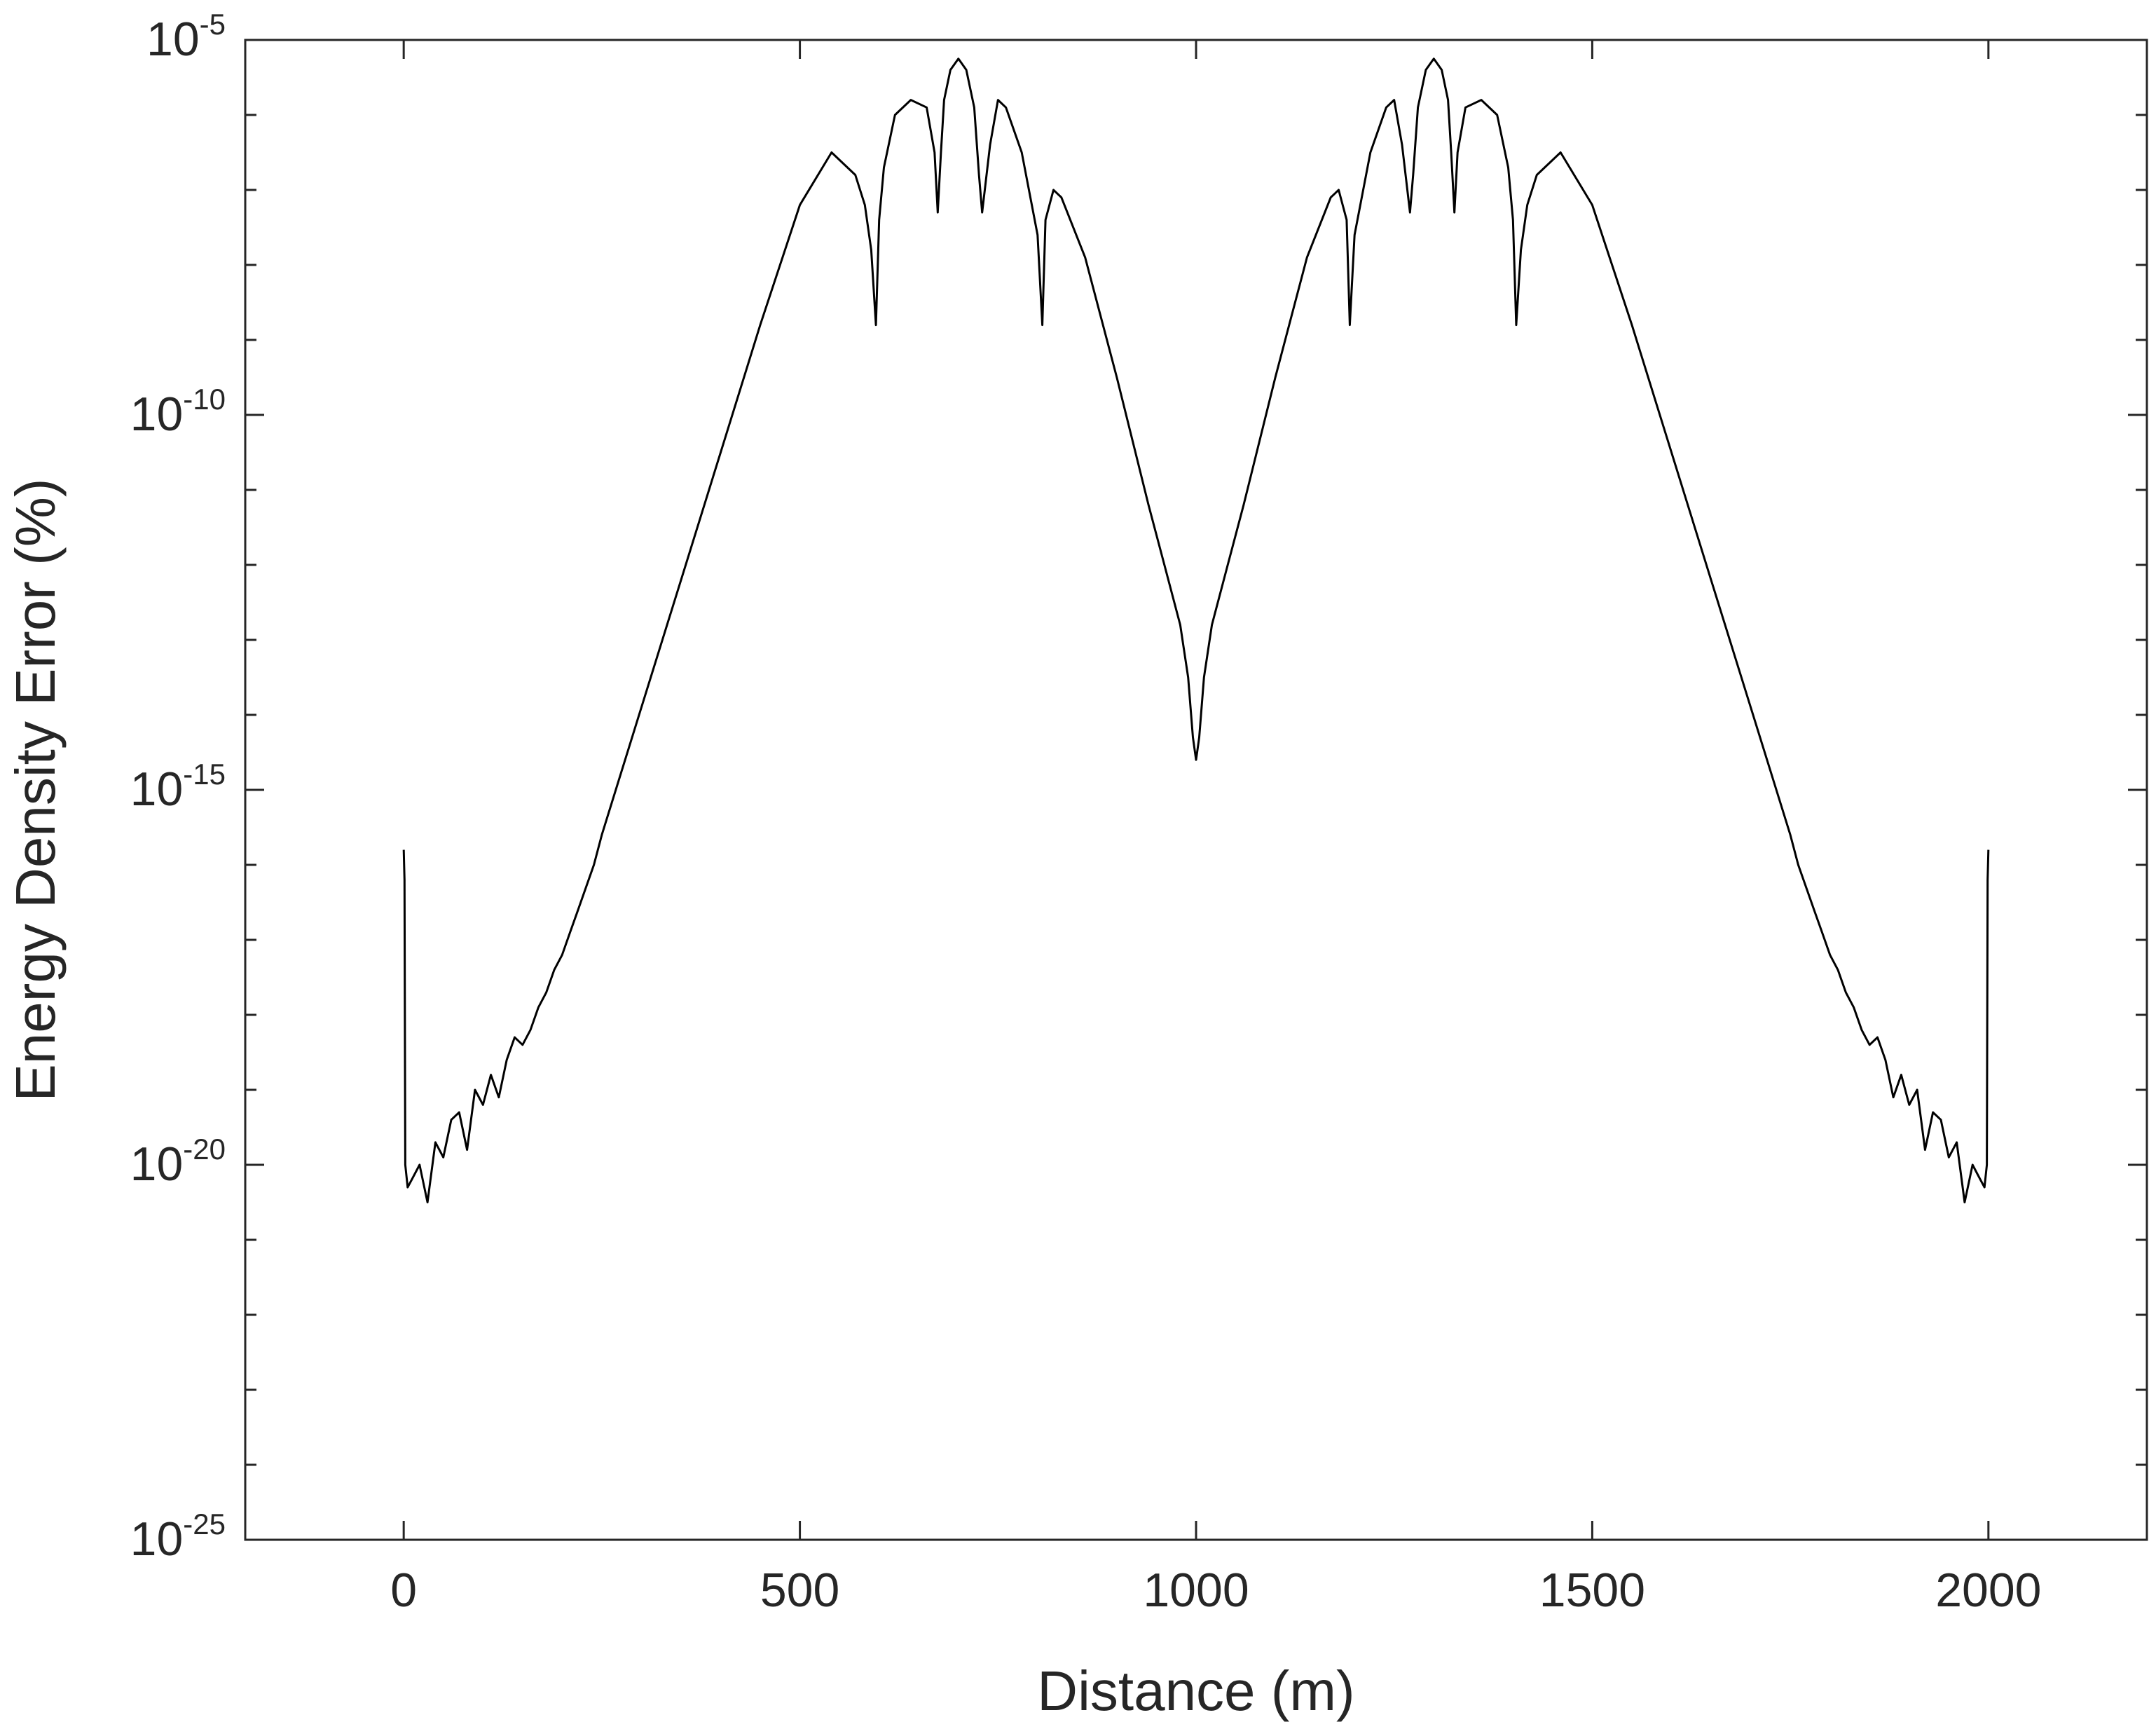 Image resolution: width=2156 pixels, height=1729 pixels. Describe the element at coordinates (1988, 1590) in the screenshot. I see `x-tick-label: 2000` at that location.